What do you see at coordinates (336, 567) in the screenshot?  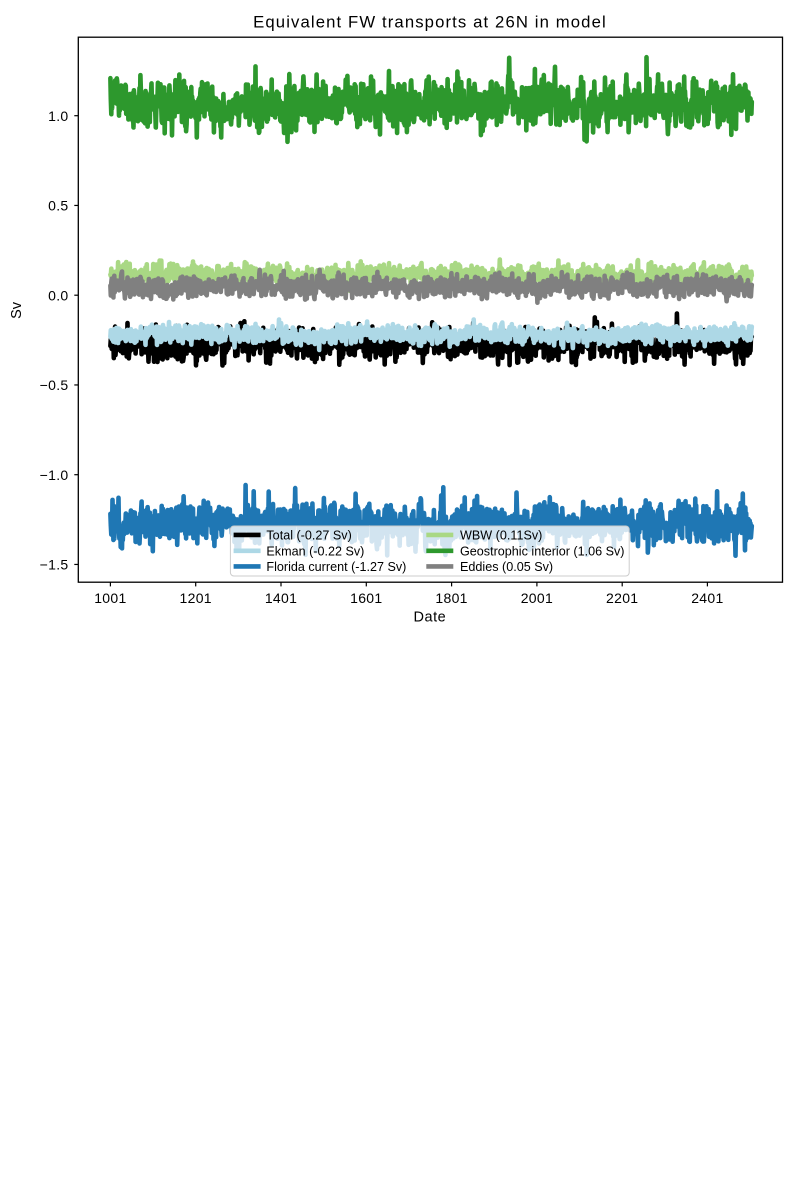 I see `svg-text: Florida current (-1.27 Sv)` at bounding box center [336, 567].